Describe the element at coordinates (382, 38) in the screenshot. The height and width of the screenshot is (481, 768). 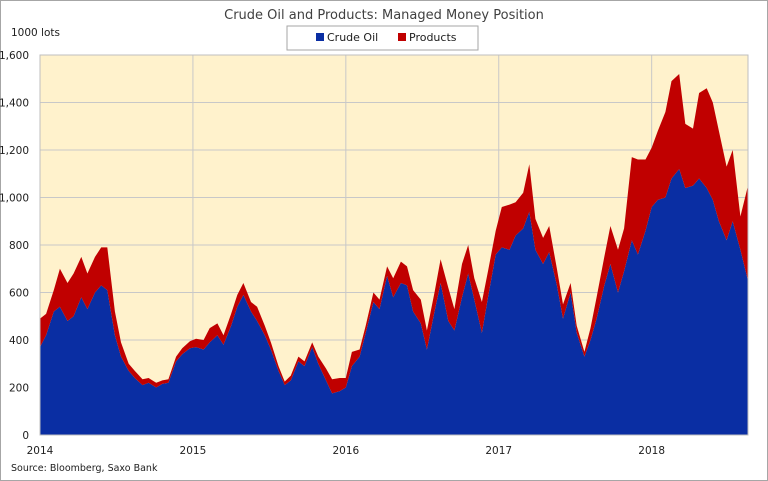
I see `legend: Crude Oil Products` at that location.